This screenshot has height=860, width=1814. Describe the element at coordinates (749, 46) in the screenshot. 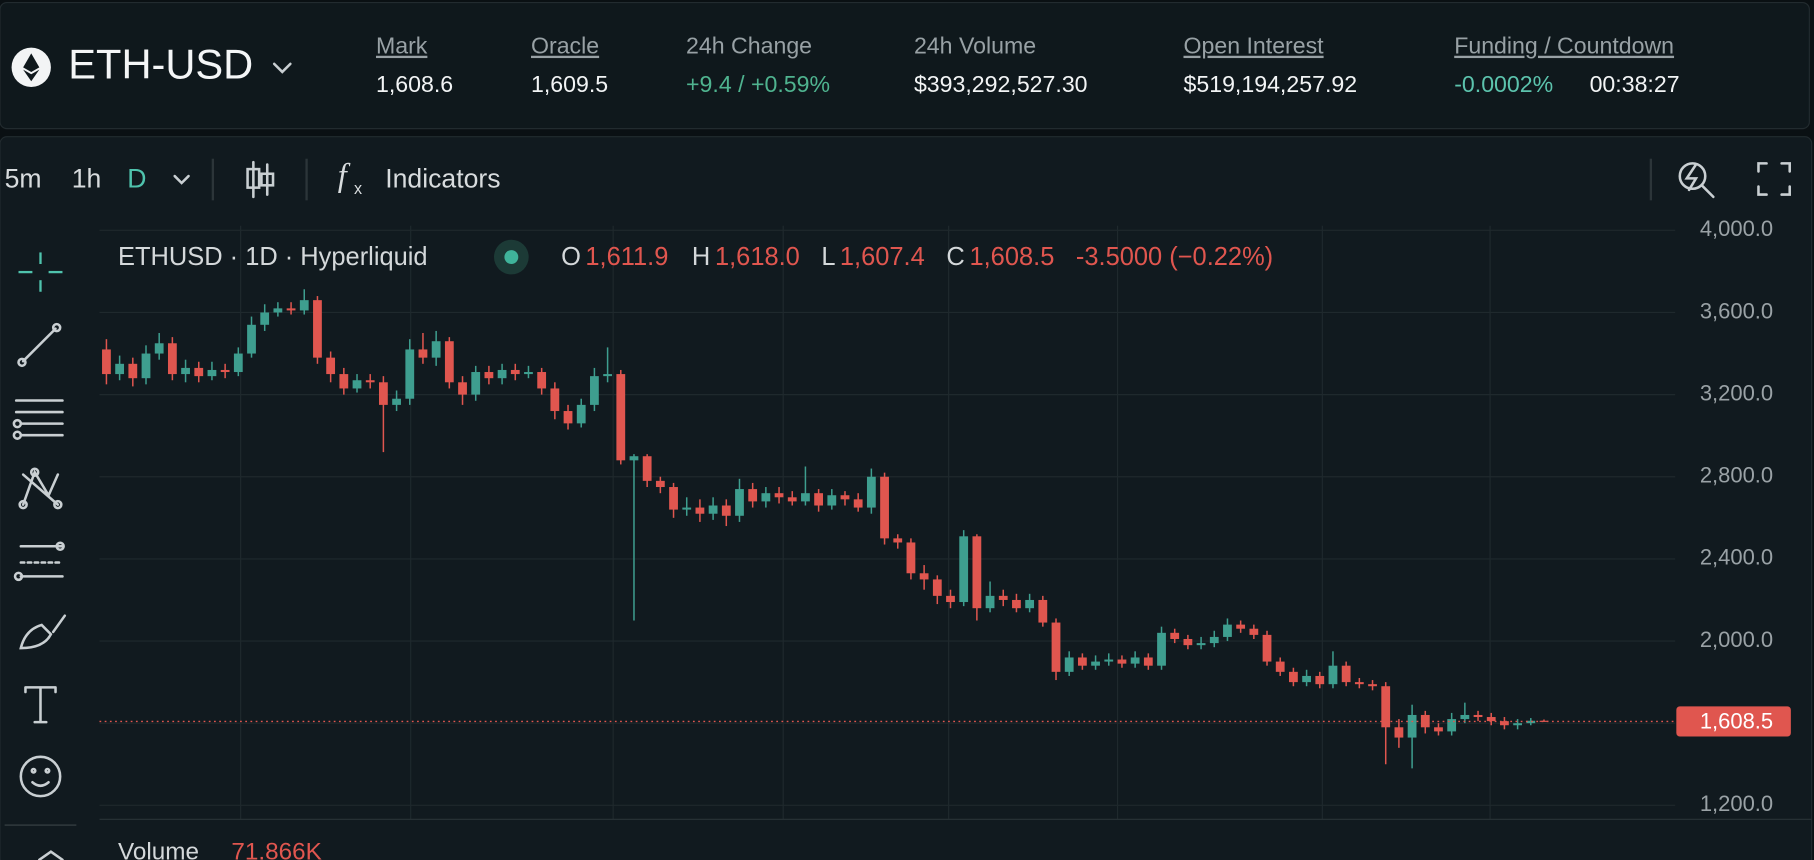

I see `stat-label: 24h Change` at that location.